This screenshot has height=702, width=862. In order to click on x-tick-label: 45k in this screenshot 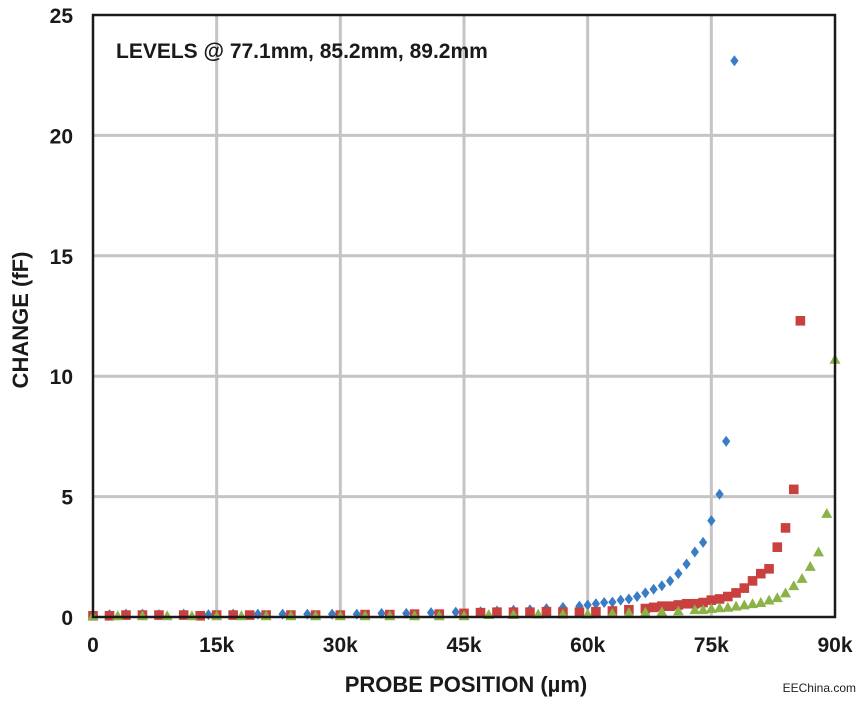, I will do `click(463, 645)`.